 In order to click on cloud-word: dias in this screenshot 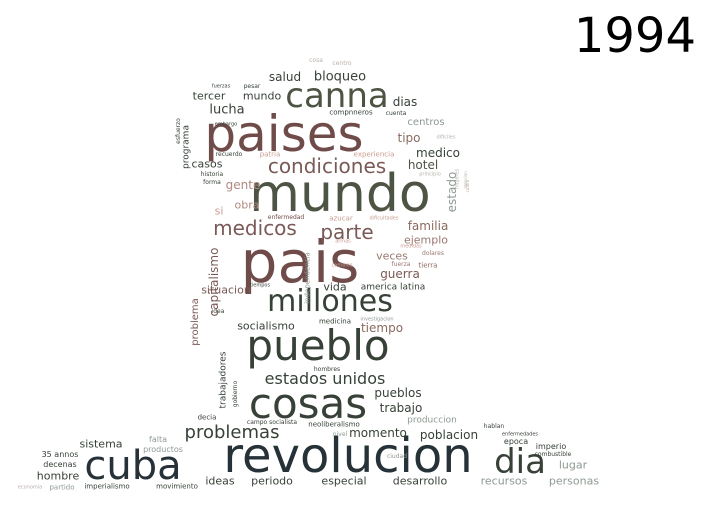, I will do `click(405, 102)`.